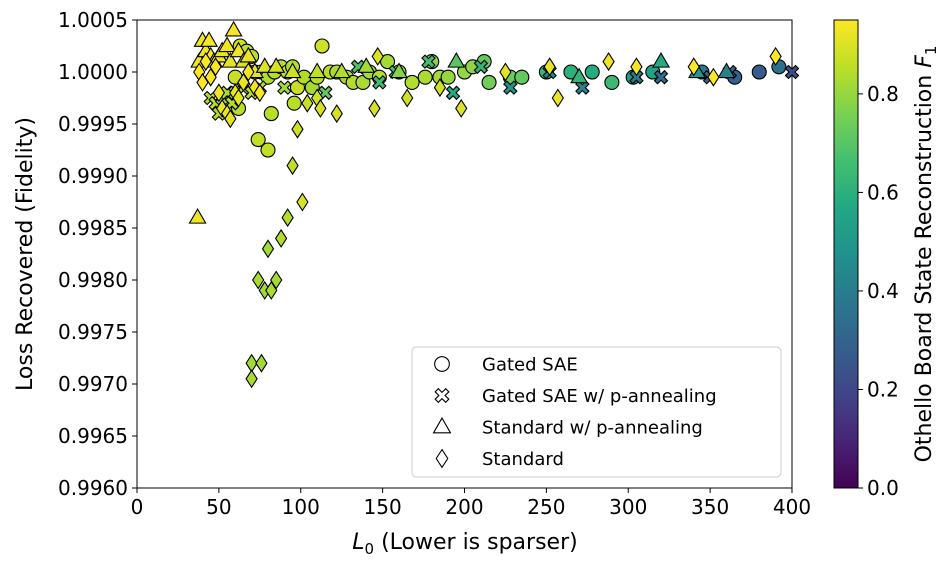  What do you see at coordinates (883, 94) in the screenshot?
I see `colorbar-tick-label: 0.8` at bounding box center [883, 94].